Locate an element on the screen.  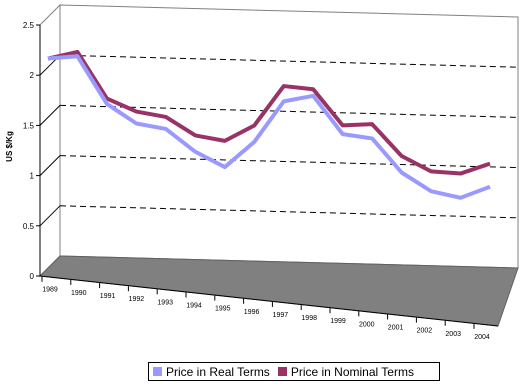
side-gridline-1.5 is located at coordinates (50, 115).